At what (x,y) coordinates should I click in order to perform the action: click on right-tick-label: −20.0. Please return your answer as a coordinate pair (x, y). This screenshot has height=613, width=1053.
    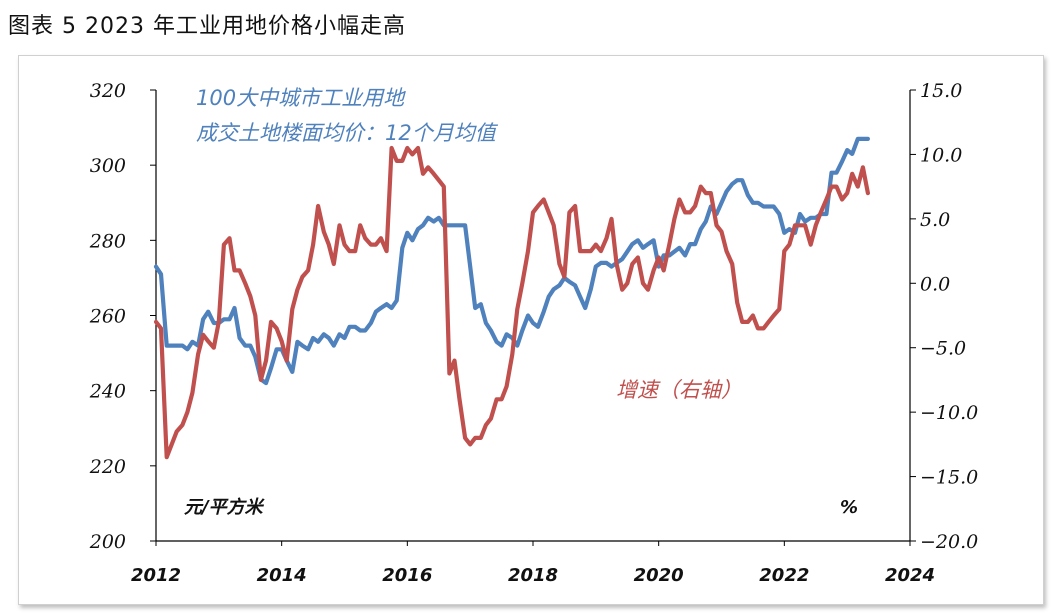
    Looking at the image, I should click on (949, 542).